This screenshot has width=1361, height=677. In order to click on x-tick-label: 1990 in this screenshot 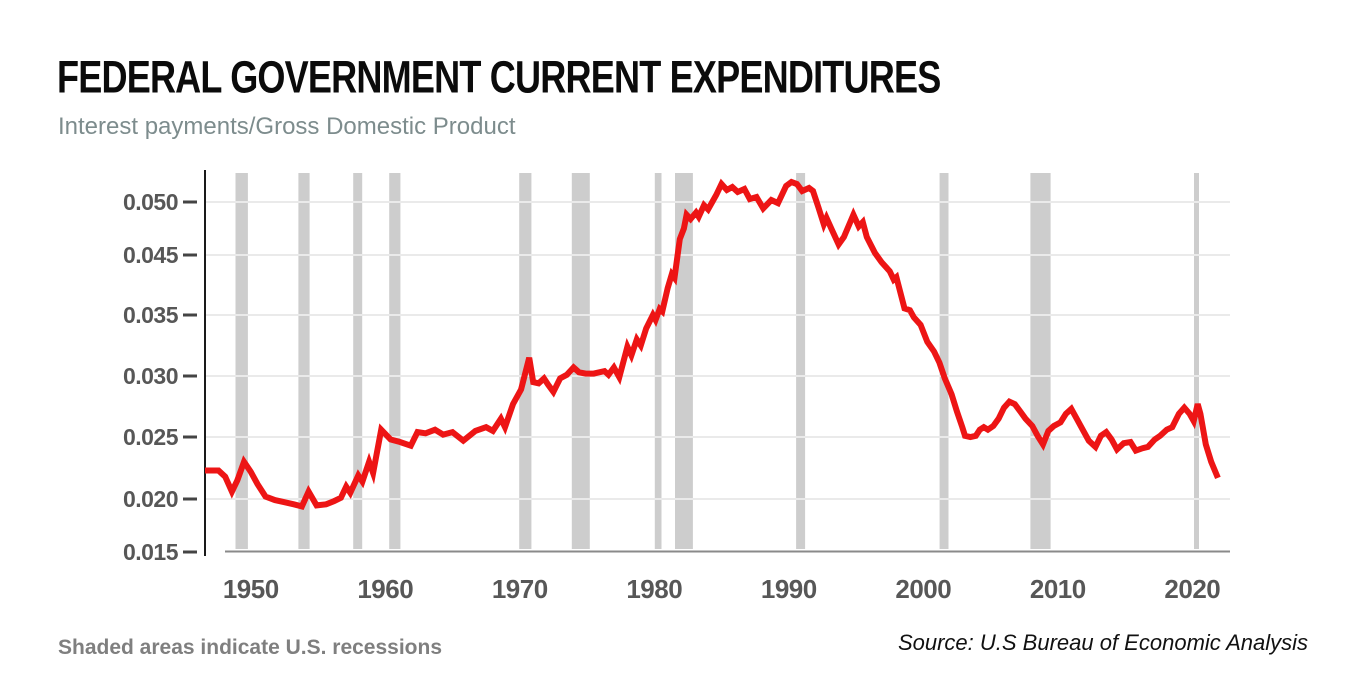, I will do `click(788, 589)`.